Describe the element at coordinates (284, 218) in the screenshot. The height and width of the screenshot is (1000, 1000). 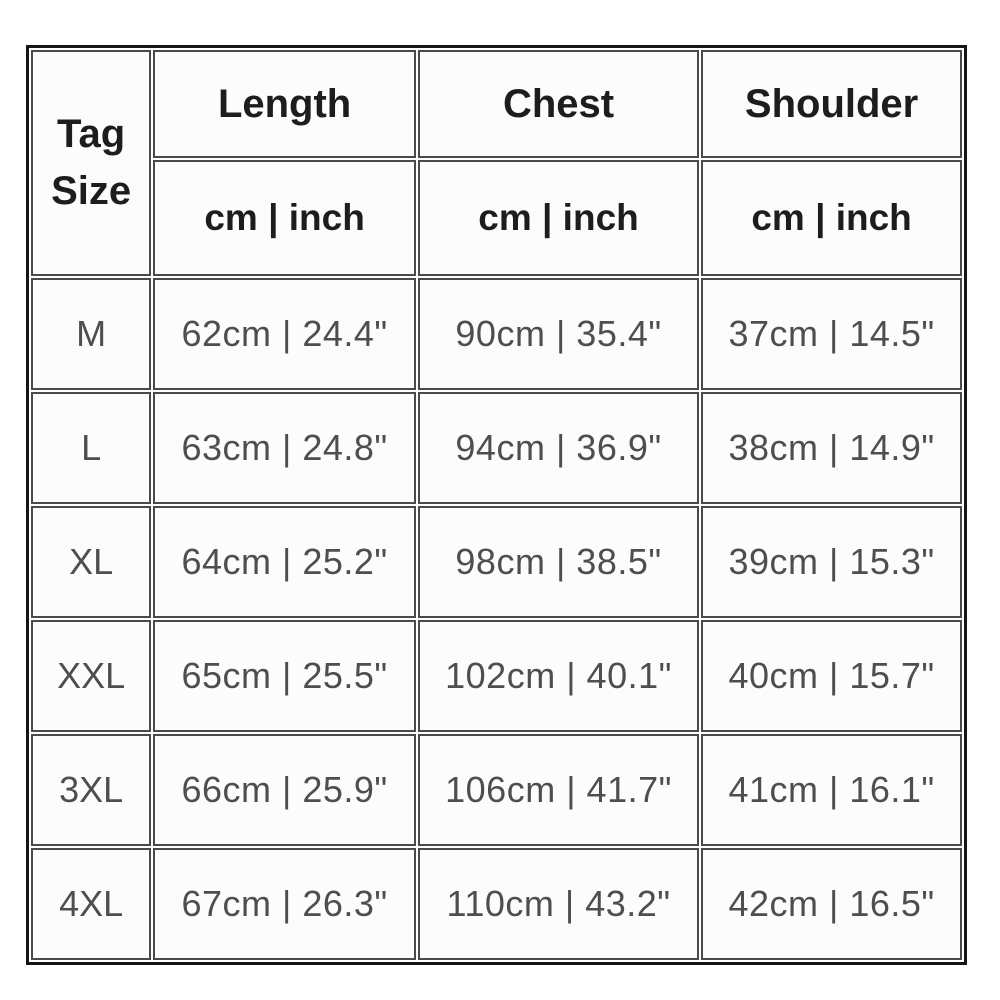
I see `unit-header-length: cm | inch` at that location.